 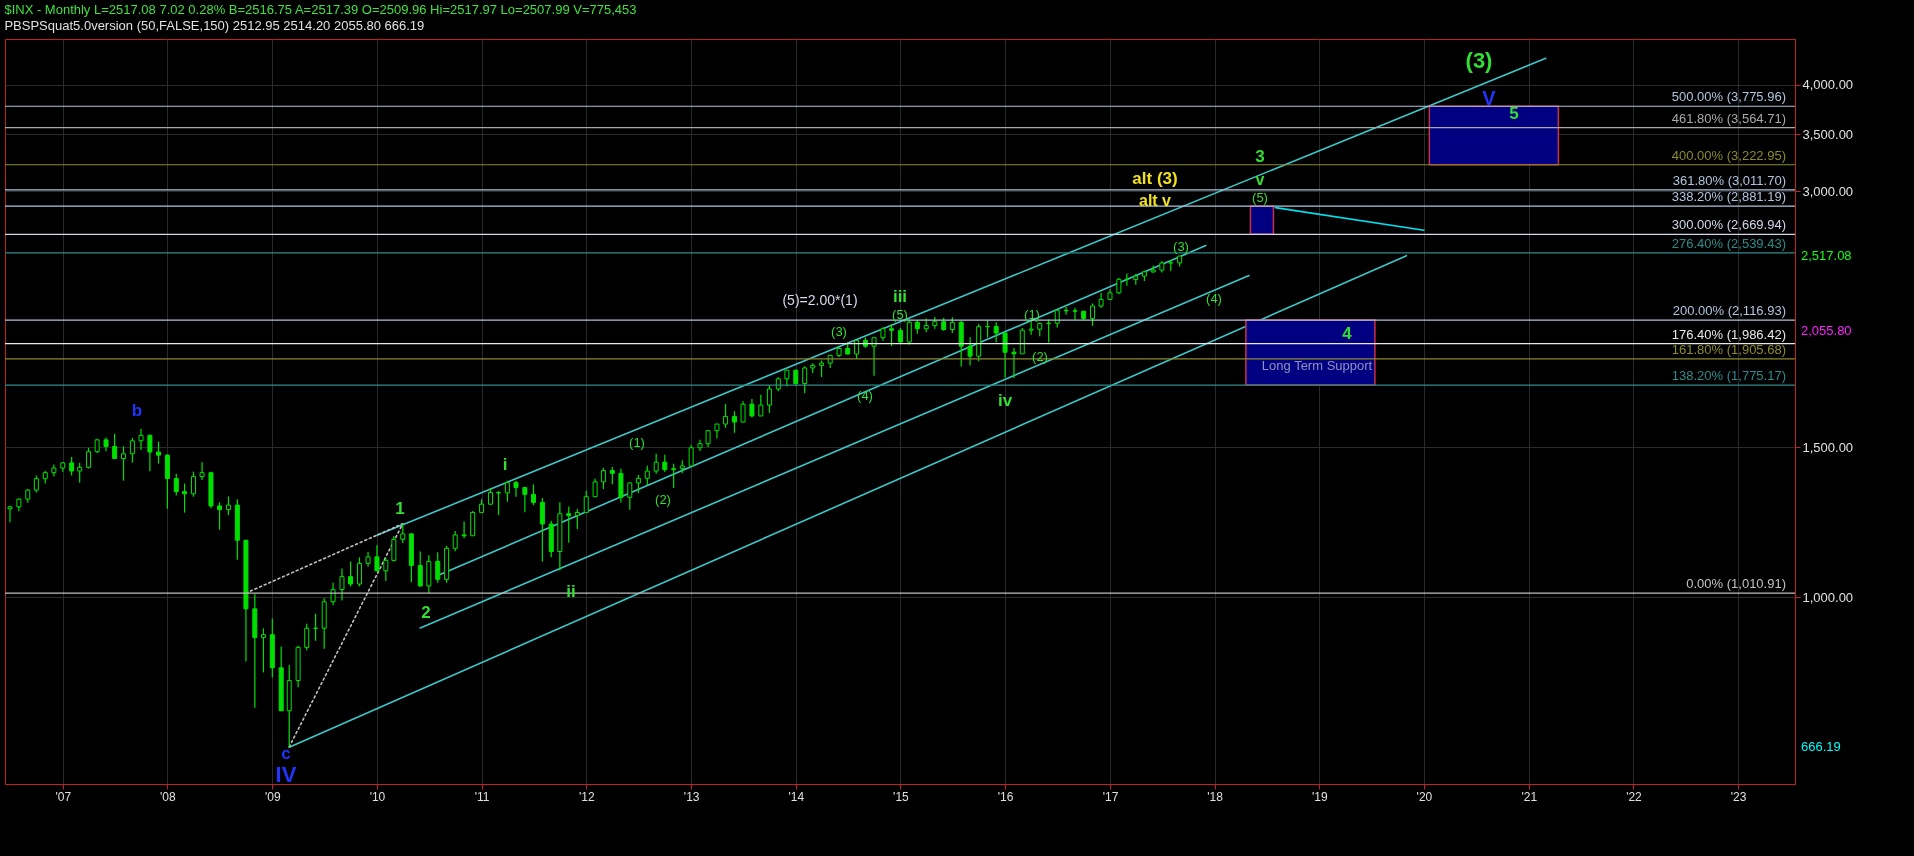 What do you see at coordinates (901, 796) in the screenshot?
I see `x-tick-label: '15` at bounding box center [901, 796].